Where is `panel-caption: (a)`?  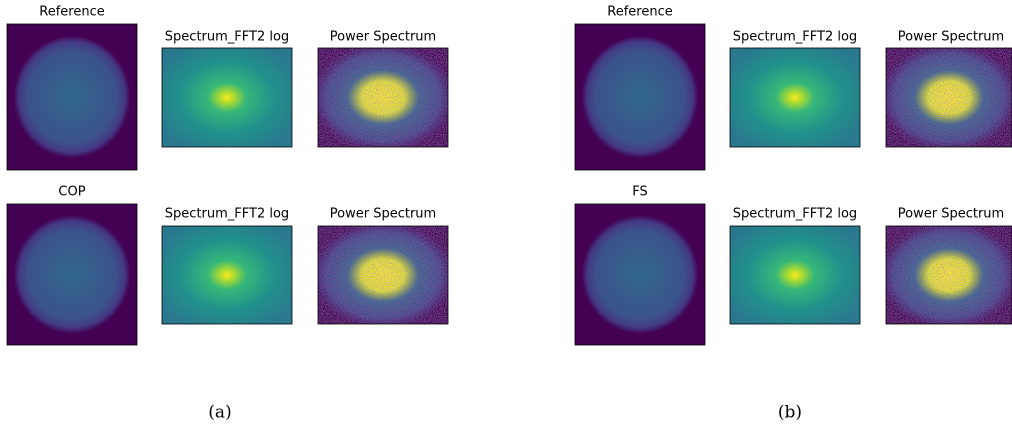 panel-caption: (a) is located at coordinates (219, 413).